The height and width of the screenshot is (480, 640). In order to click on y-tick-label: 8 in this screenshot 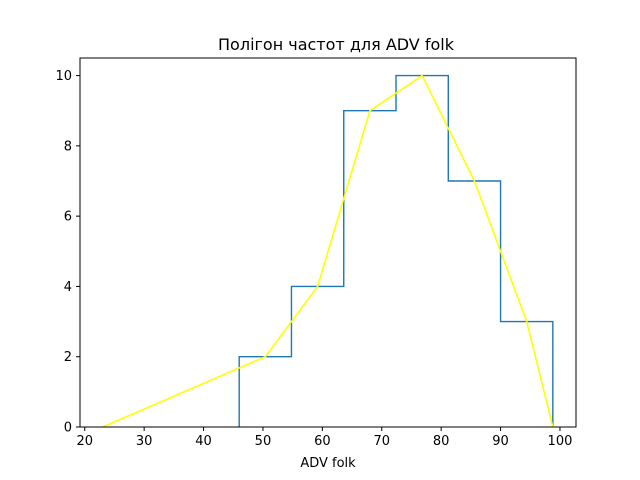, I will do `click(68, 146)`.